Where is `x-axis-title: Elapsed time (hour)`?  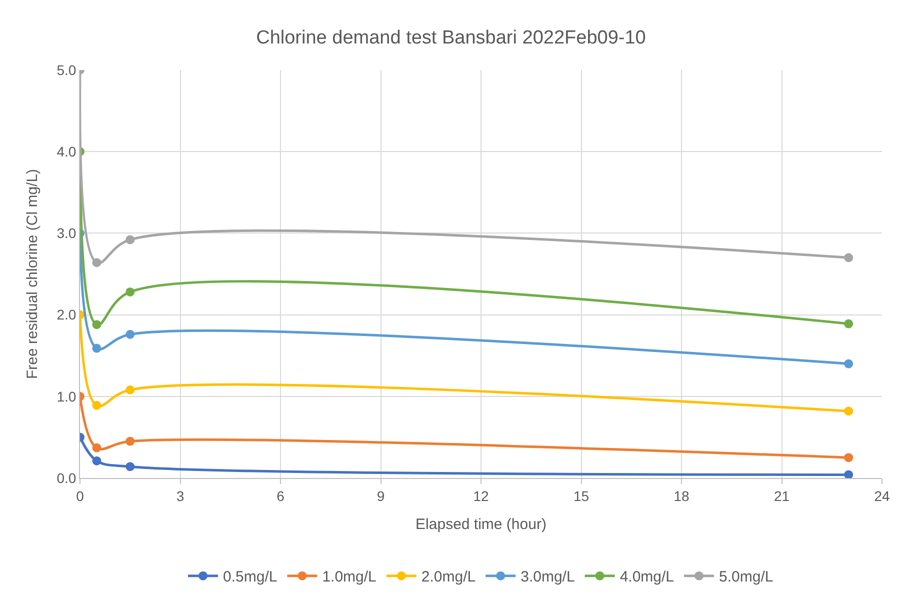 x-axis-title: Elapsed time (hour) is located at coordinates (481, 524).